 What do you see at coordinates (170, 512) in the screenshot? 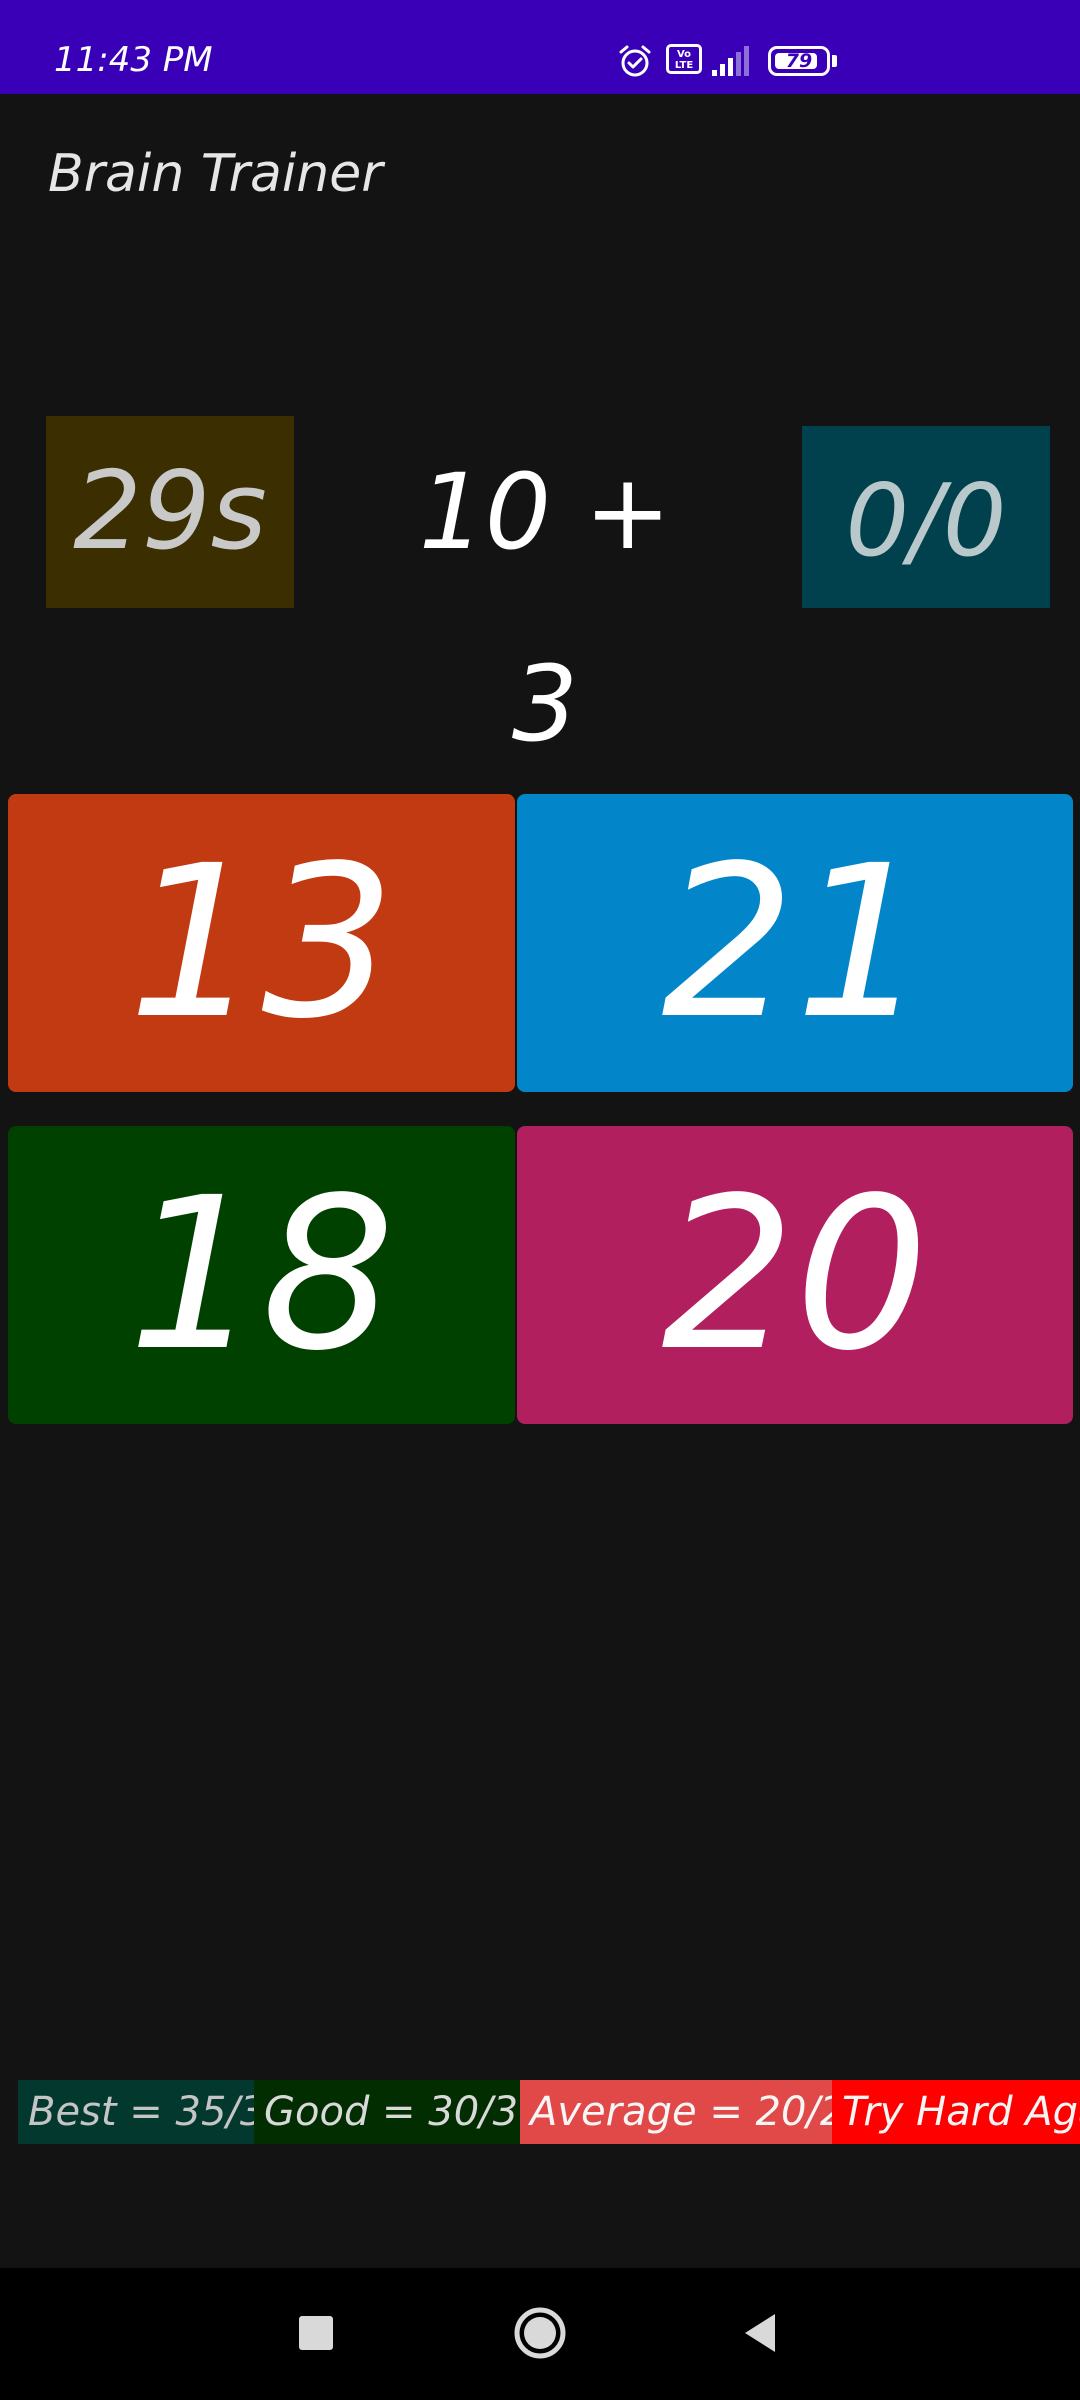
I see `timer-display: 29s` at bounding box center [170, 512].